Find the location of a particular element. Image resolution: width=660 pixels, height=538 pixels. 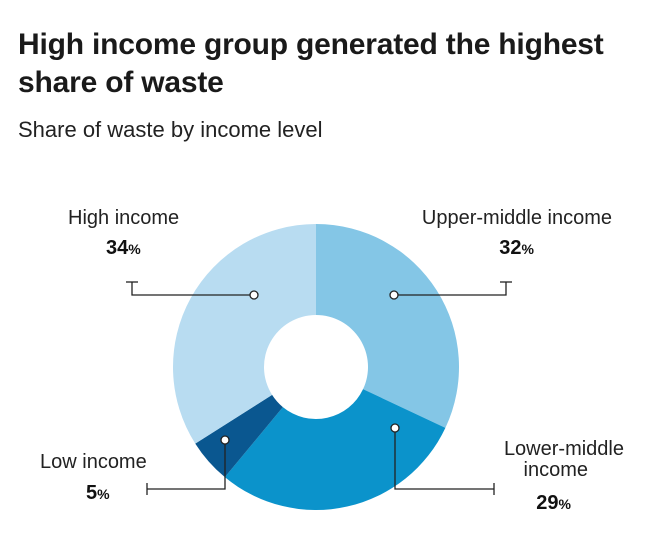

label-value-high-income: 34% is located at coordinates (123, 248).